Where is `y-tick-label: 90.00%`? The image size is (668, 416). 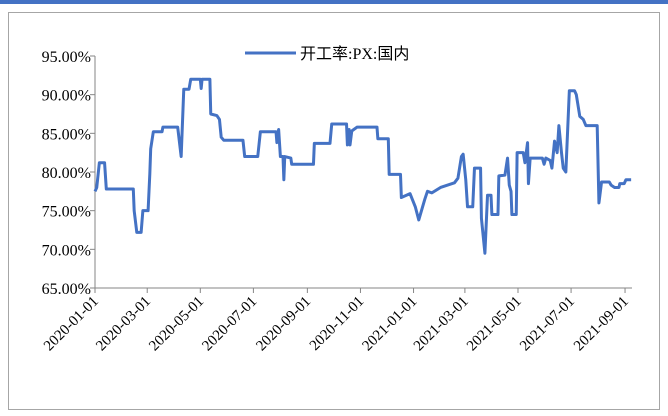
y-tick-label: 90.00% is located at coordinates (66, 96).